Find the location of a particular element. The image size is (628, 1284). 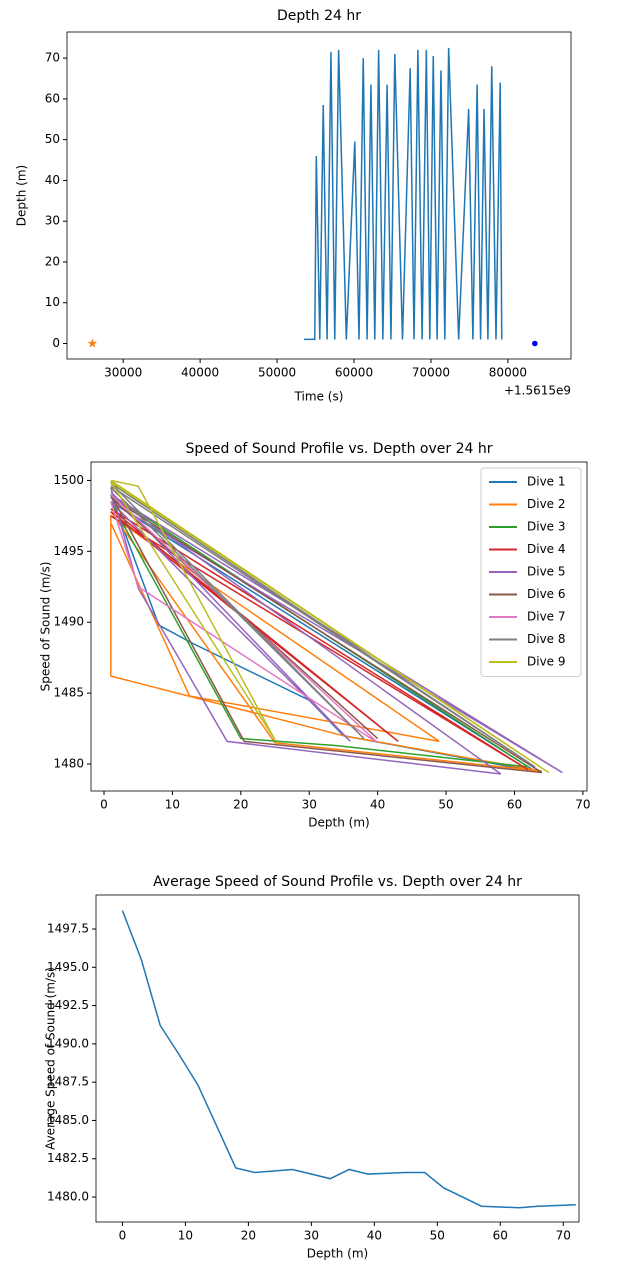

y-tick-label: 10 is located at coordinates (52, 302).